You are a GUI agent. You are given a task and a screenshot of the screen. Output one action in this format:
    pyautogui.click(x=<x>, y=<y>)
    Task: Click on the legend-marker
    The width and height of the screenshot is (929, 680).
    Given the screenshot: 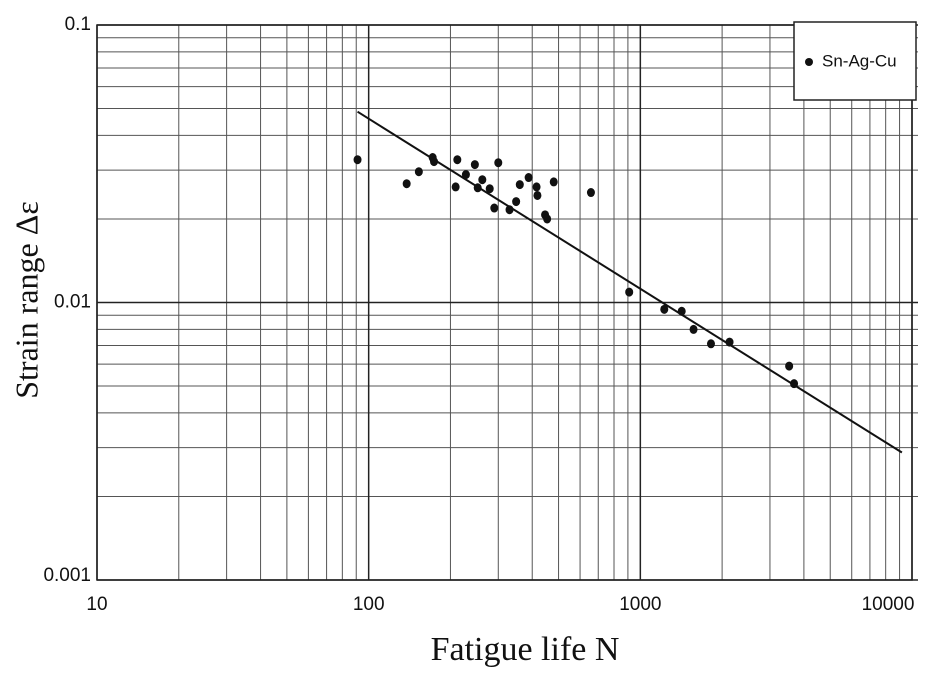 What is the action you would take?
    pyautogui.click(x=809, y=62)
    